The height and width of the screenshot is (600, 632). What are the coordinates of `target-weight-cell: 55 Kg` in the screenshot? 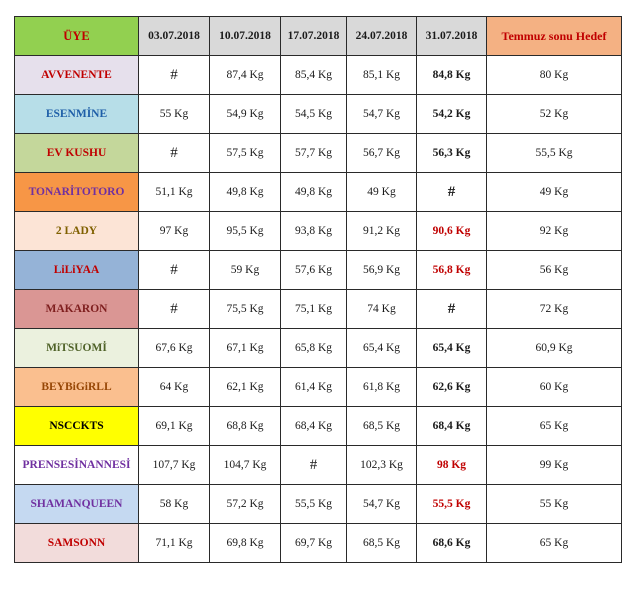 It's located at (554, 504).